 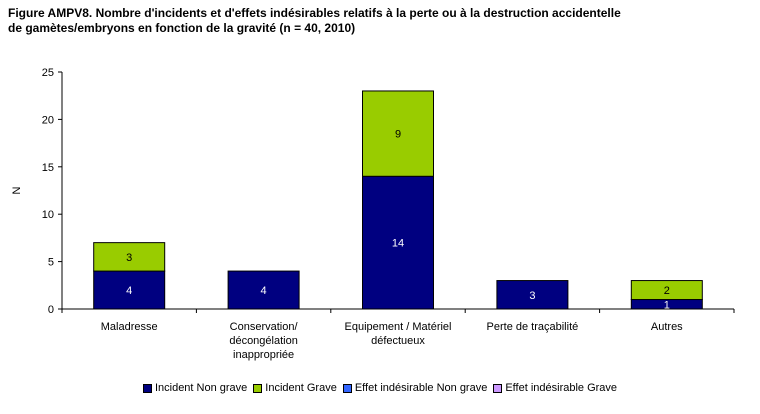 I want to click on legend-item: Effet indésirable Grave, so click(x=555, y=388).